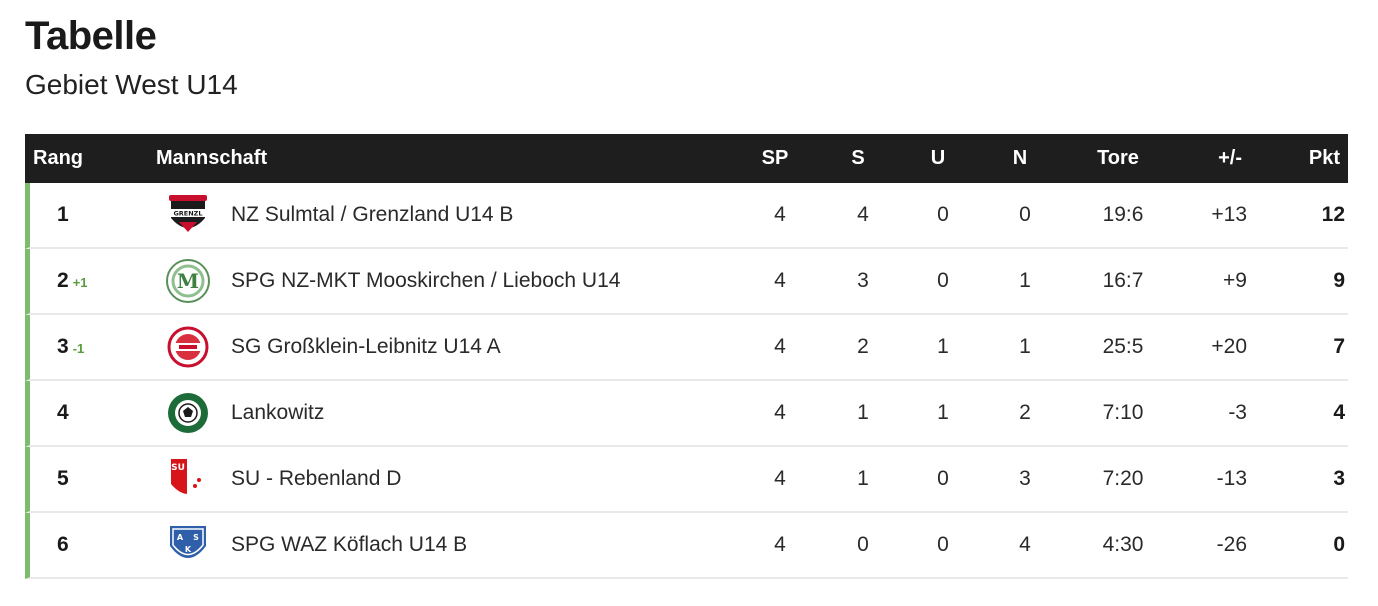 The height and width of the screenshot is (606, 1378). Describe the element at coordinates (1231, 478) in the screenshot. I see `goal-difference: -13` at that location.